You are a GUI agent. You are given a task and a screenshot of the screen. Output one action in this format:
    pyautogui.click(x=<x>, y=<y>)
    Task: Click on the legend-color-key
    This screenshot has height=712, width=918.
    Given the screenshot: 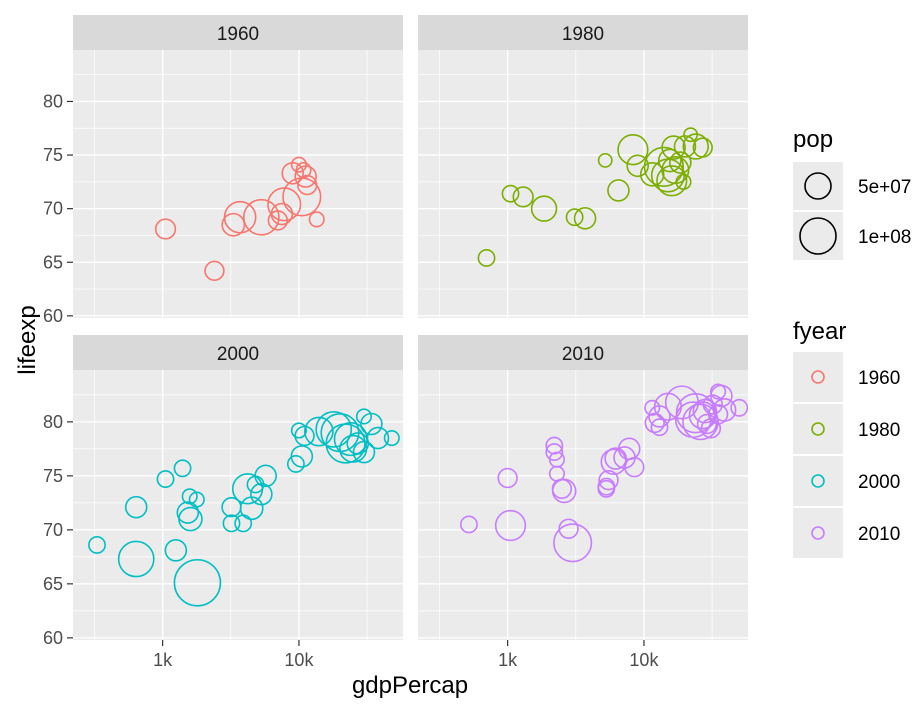 What is the action you would take?
    pyautogui.click(x=818, y=533)
    